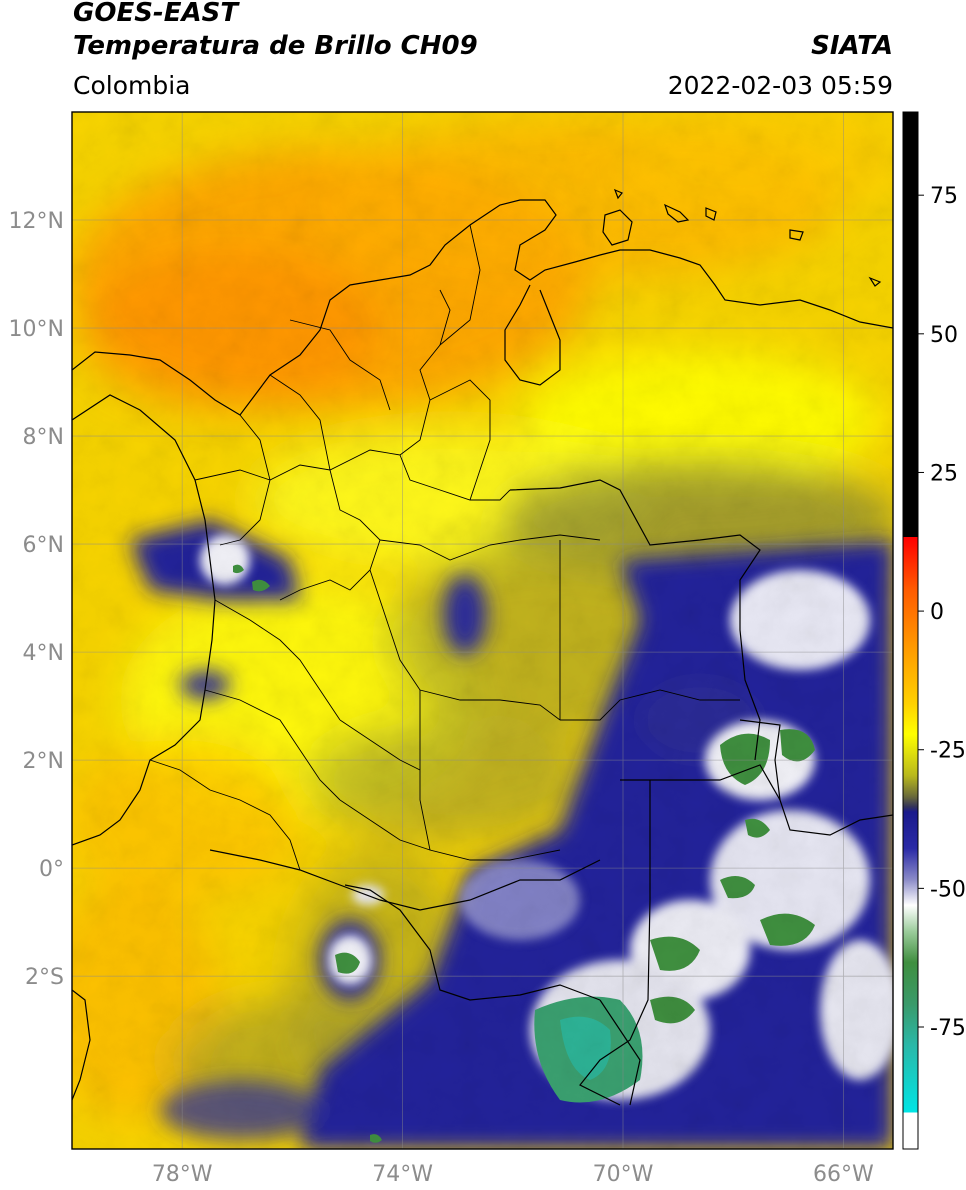  What do you see at coordinates (43, 653) in the screenshot?
I see `lat-tick-label: 4°N` at bounding box center [43, 653].